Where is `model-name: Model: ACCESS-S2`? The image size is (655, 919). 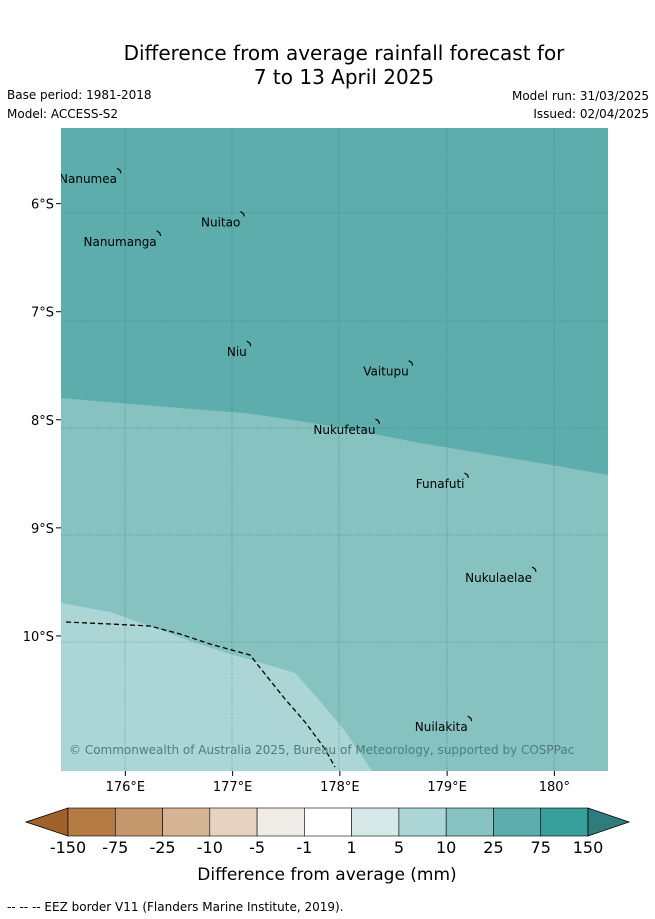 model-name: Model: ACCESS-S2 is located at coordinates (63, 114).